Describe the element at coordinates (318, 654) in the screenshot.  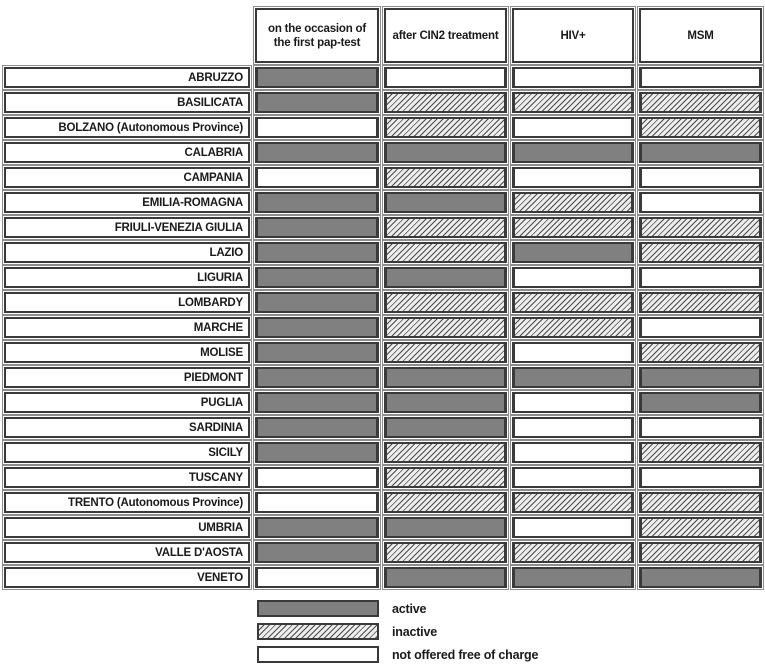
I see `legend-swatch-not_offered` at that location.